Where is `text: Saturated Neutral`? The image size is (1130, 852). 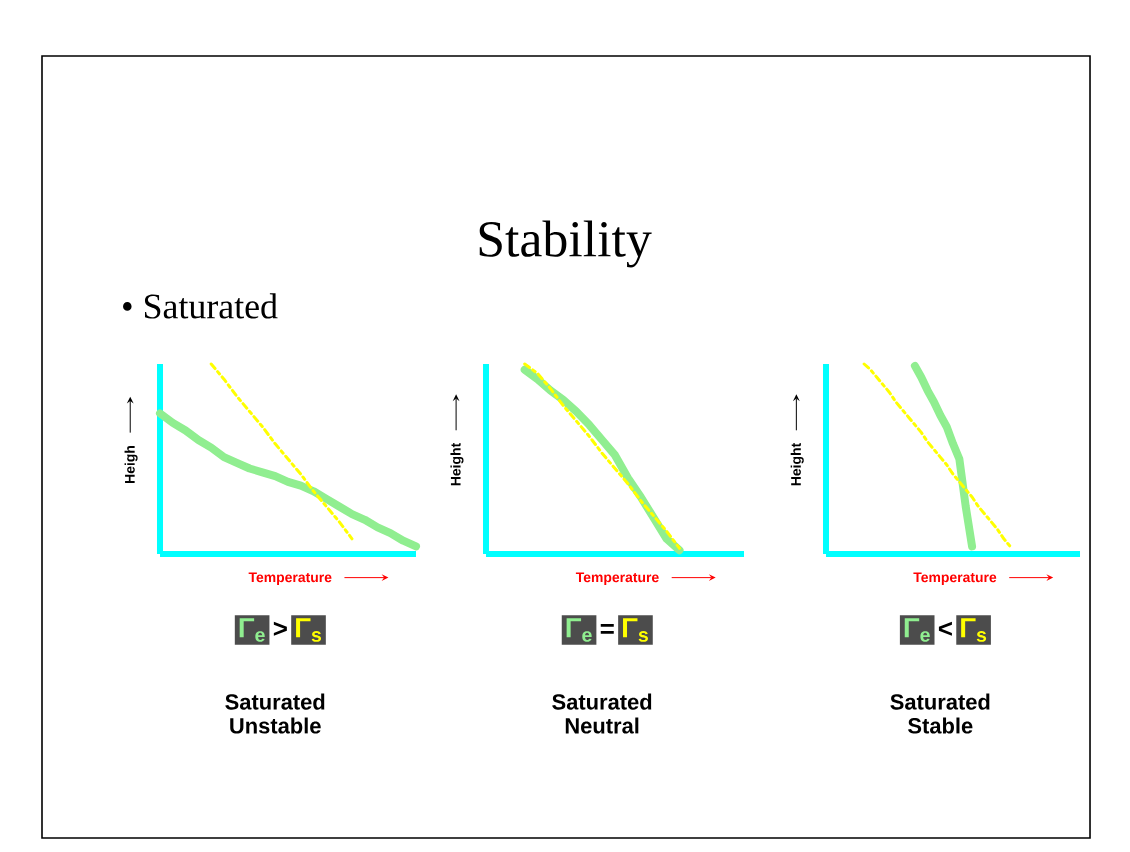 text: Saturated Neutral is located at coordinates (602, 713).